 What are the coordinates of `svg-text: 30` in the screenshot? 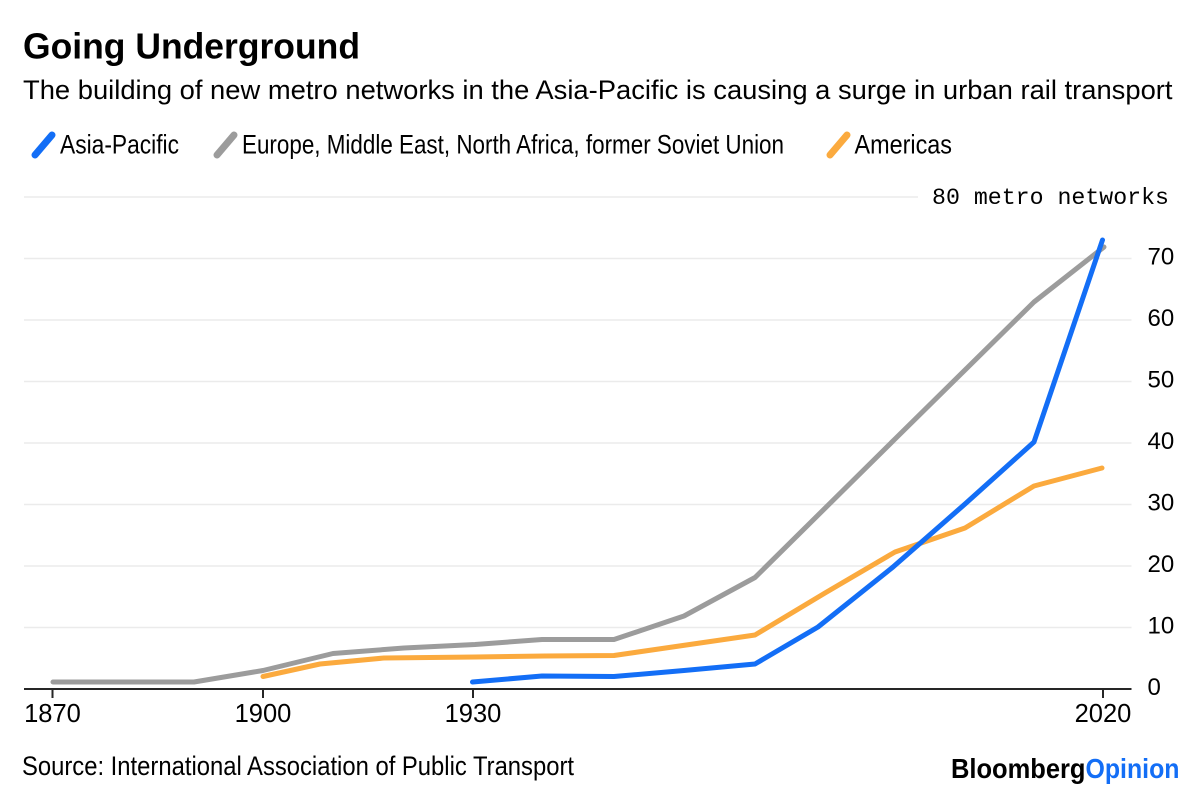 It's located at (1161, 503).